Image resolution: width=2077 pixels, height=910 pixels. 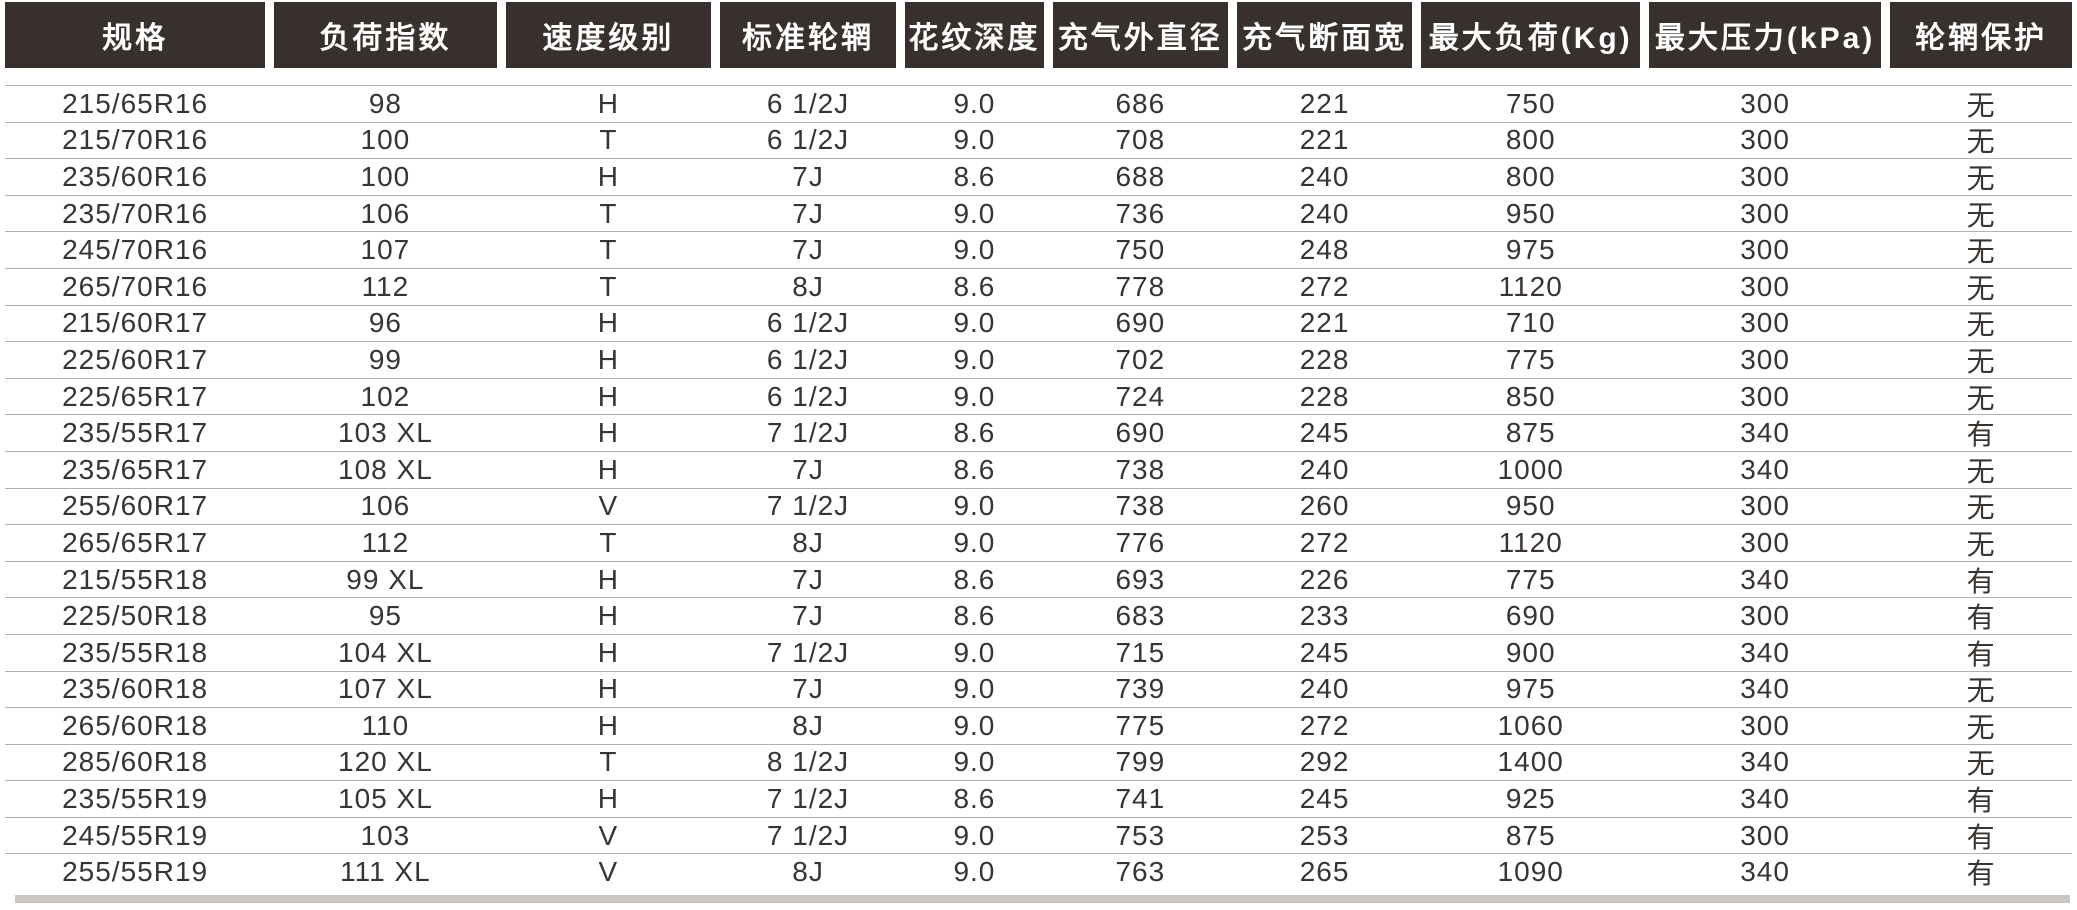 What do you see at coordinates (1530, 762) in the screenshot?
I see `table-cell-max_load_kg: 1400` at bounding box center [1530, 762].